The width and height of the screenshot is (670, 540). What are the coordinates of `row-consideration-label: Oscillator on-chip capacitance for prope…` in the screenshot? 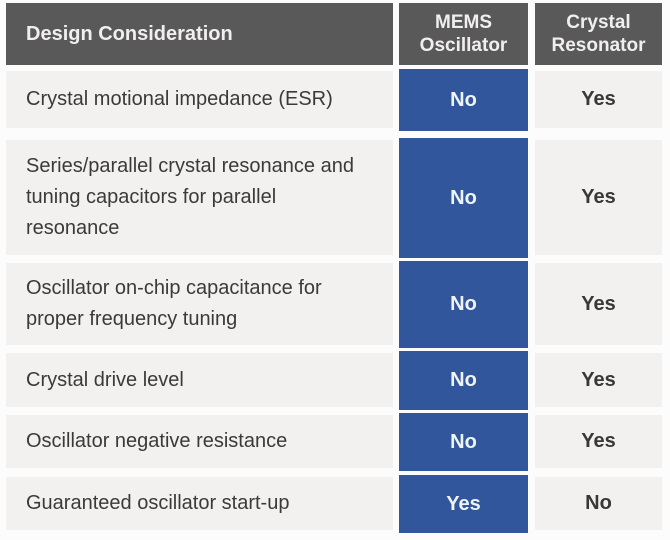 It's located at (199, 304).